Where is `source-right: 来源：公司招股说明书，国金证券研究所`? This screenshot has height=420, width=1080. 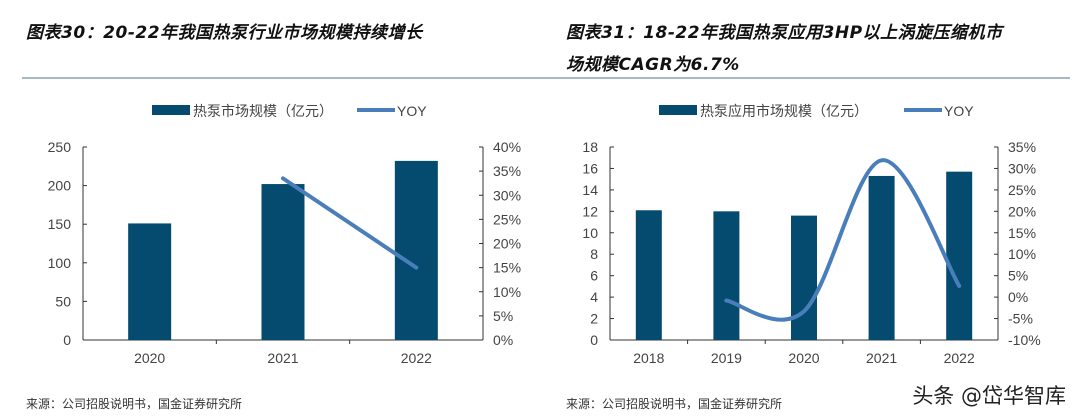 source-right: 来源：公司招股说明书，国金证券研究所 is located at coordinates (674, 404).